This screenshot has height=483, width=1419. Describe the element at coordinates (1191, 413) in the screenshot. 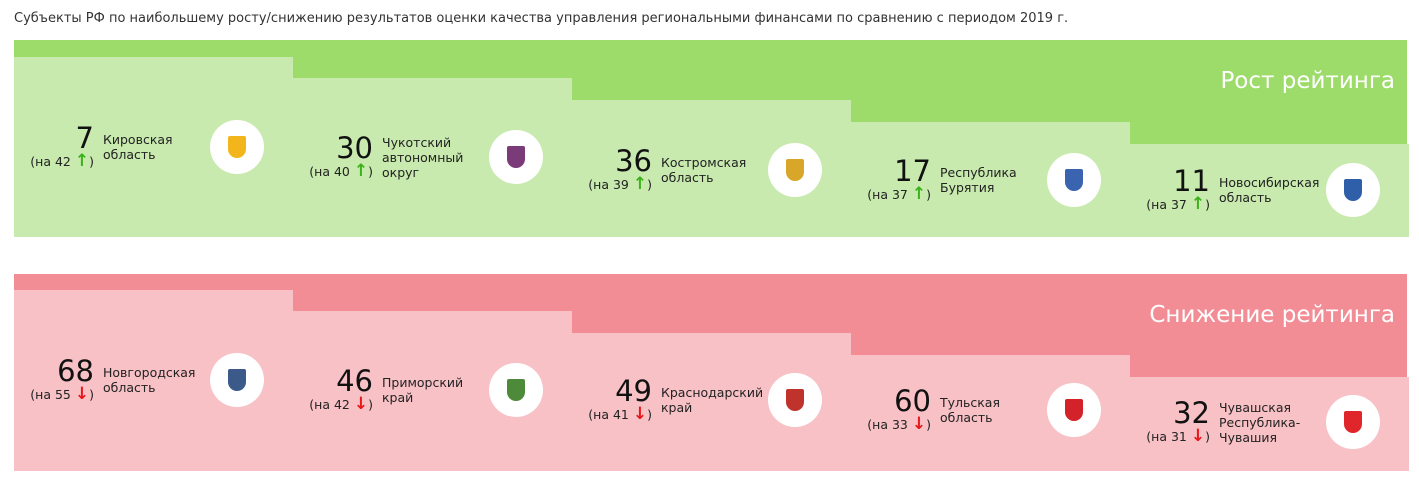

I see `rank-value: 32` at that location.